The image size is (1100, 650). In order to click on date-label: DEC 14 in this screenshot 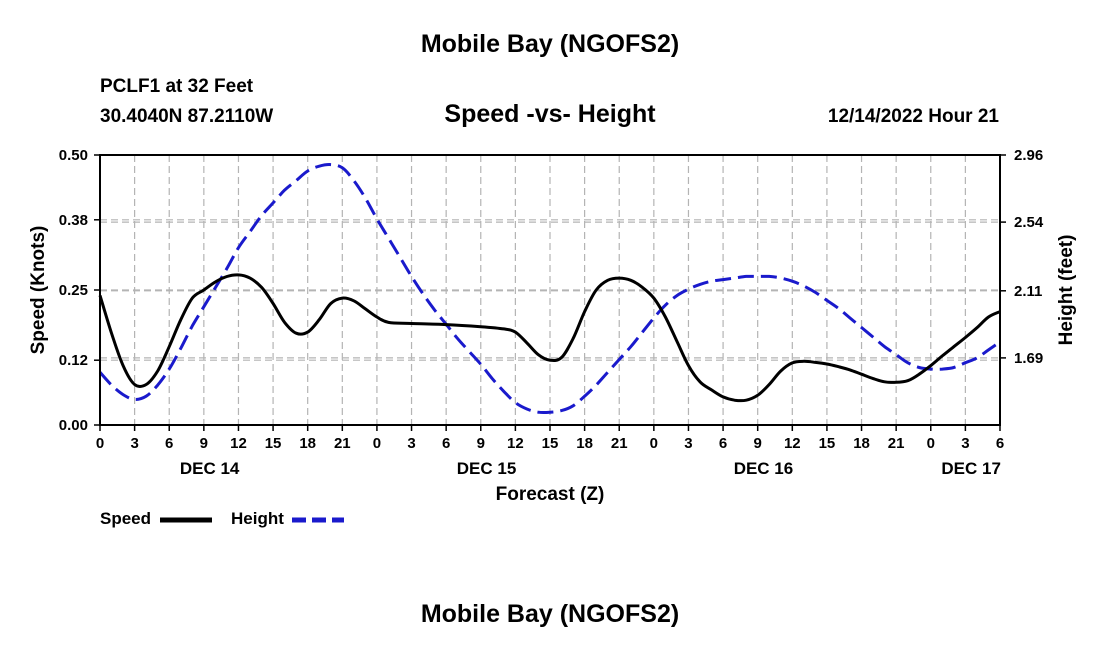, I will do `click(210, 468)`.